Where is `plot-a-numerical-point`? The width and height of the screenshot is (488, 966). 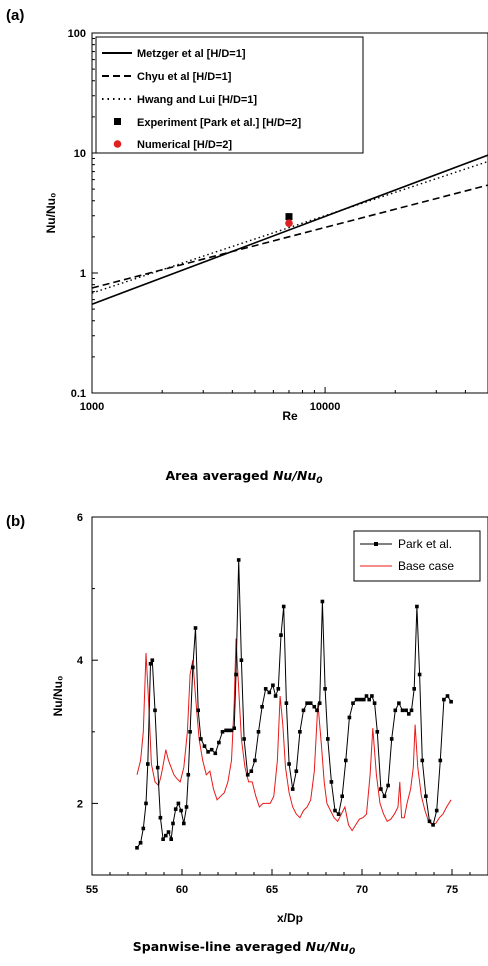
plot-a-numerical-point is located at coordinates (289, 223).